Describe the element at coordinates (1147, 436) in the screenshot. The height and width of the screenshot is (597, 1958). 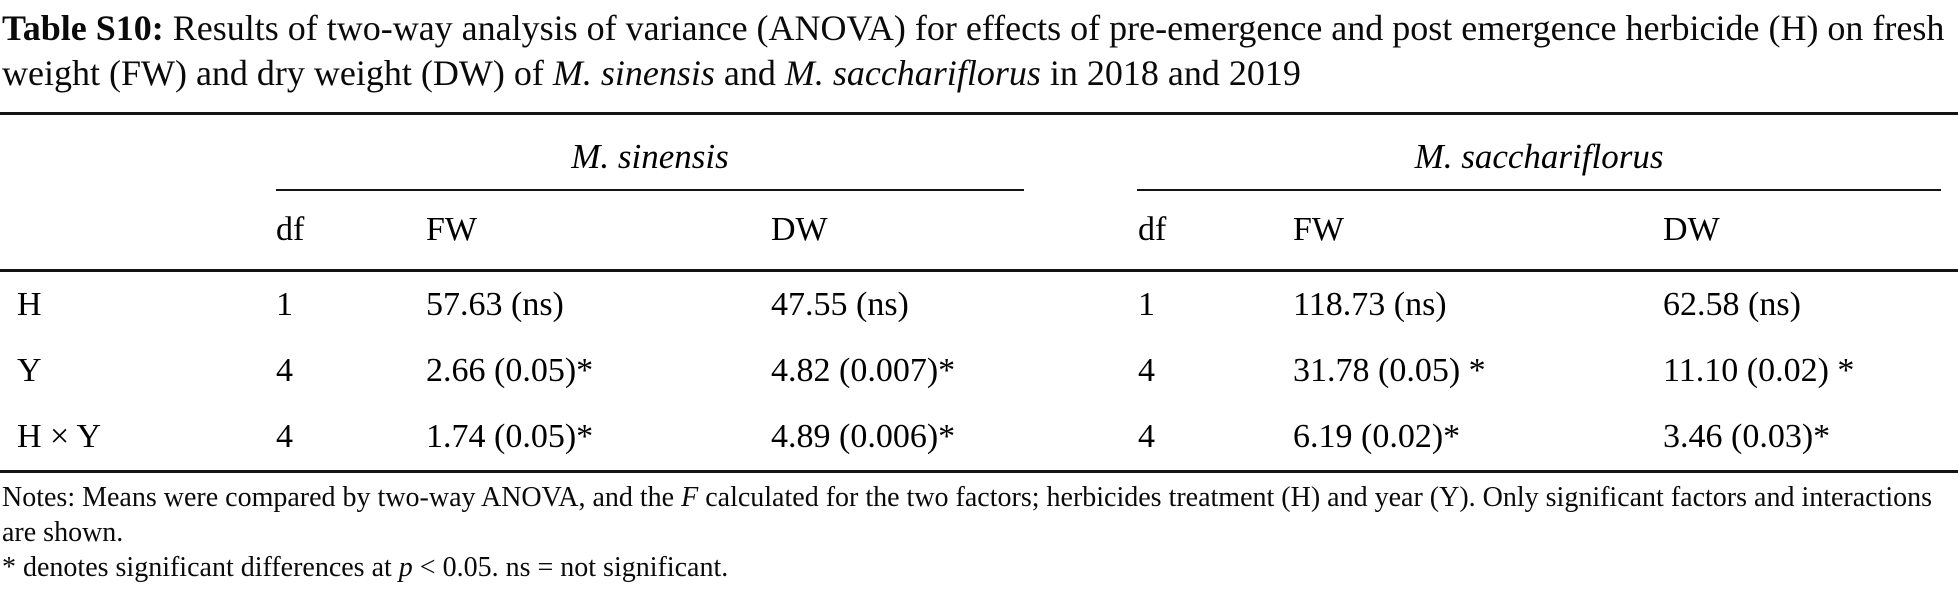
I see `cell-hxy-sacchariflorus-df: 4` at that location.